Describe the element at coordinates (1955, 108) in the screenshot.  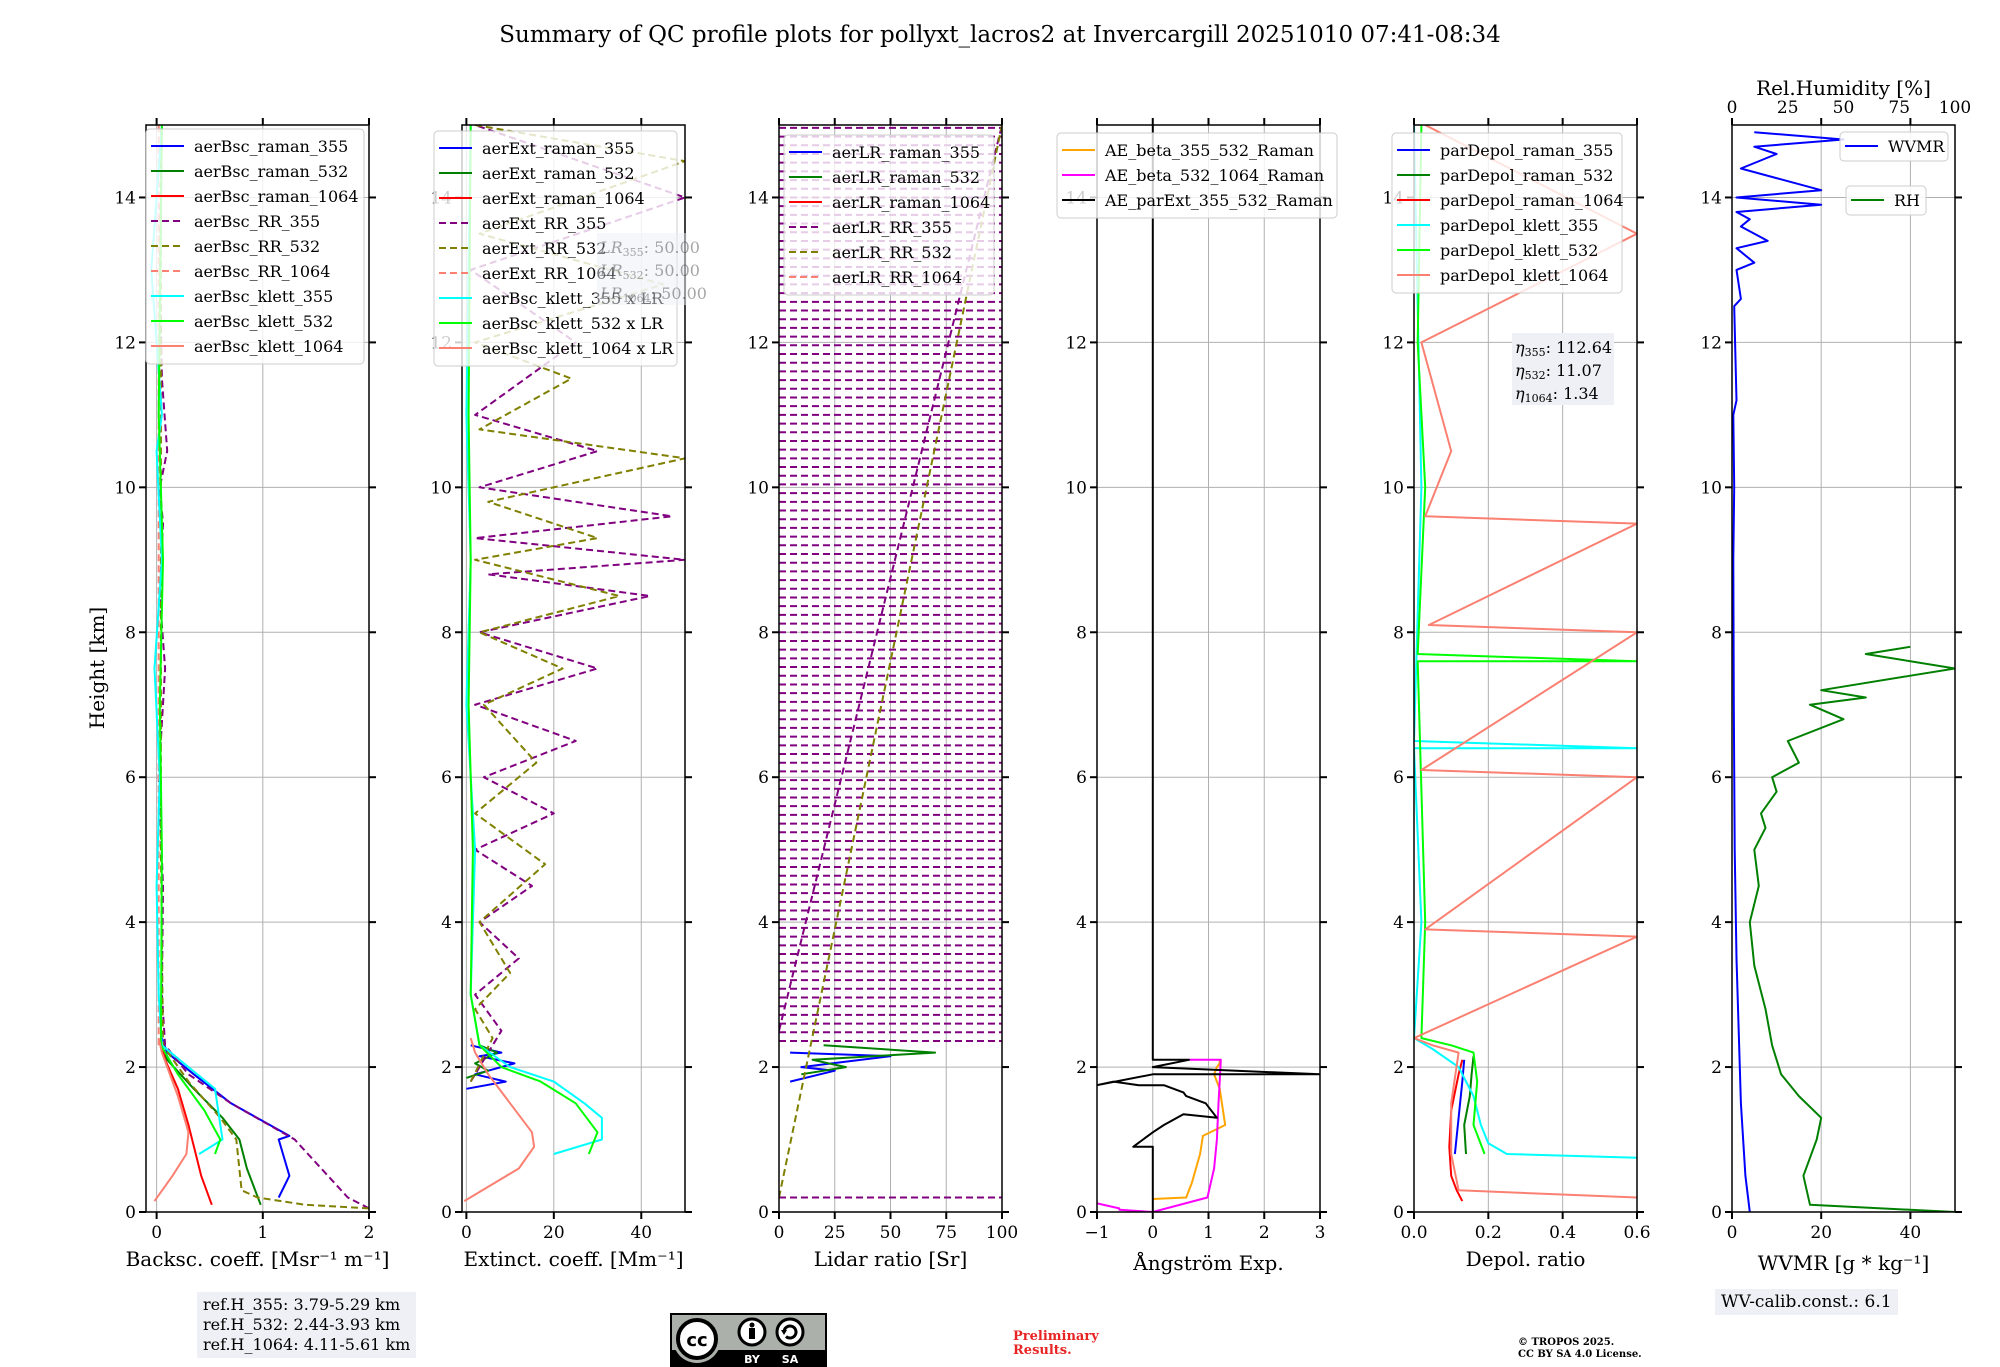
I see `top-x-tick-label: 100` at that location.